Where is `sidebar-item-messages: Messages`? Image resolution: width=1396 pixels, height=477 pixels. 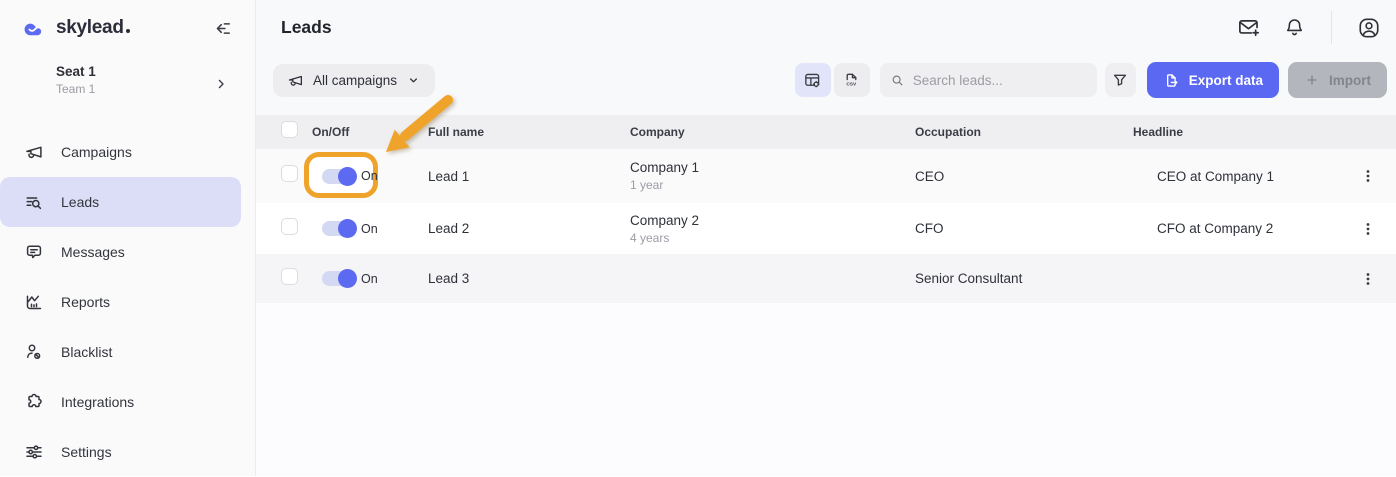
sidebar-item-messages: Messages is located at coordinates (120, 252).